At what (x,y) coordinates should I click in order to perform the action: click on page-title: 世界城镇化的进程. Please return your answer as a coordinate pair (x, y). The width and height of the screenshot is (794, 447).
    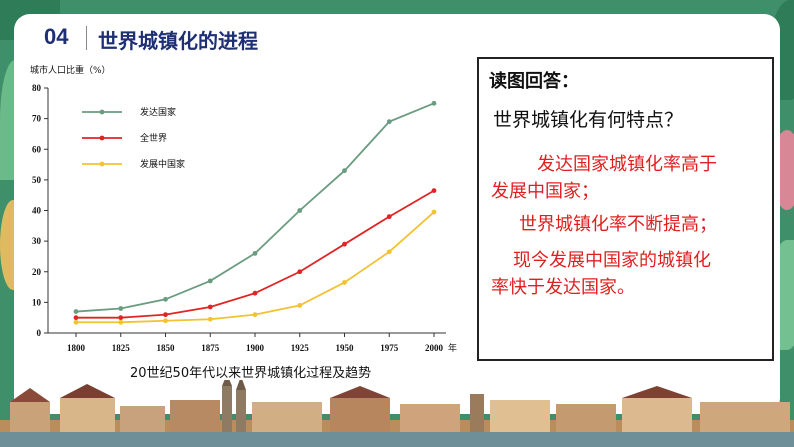
    Looking at the image, I should click on (178, 41).